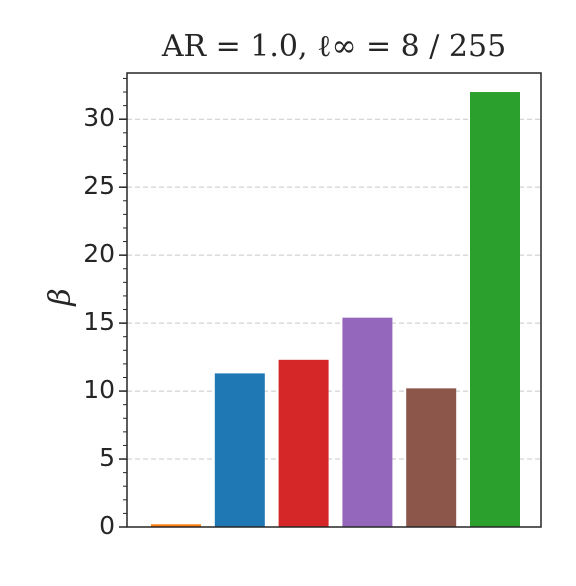  I want to click on y-tick-label: 20, so click(99, 253).